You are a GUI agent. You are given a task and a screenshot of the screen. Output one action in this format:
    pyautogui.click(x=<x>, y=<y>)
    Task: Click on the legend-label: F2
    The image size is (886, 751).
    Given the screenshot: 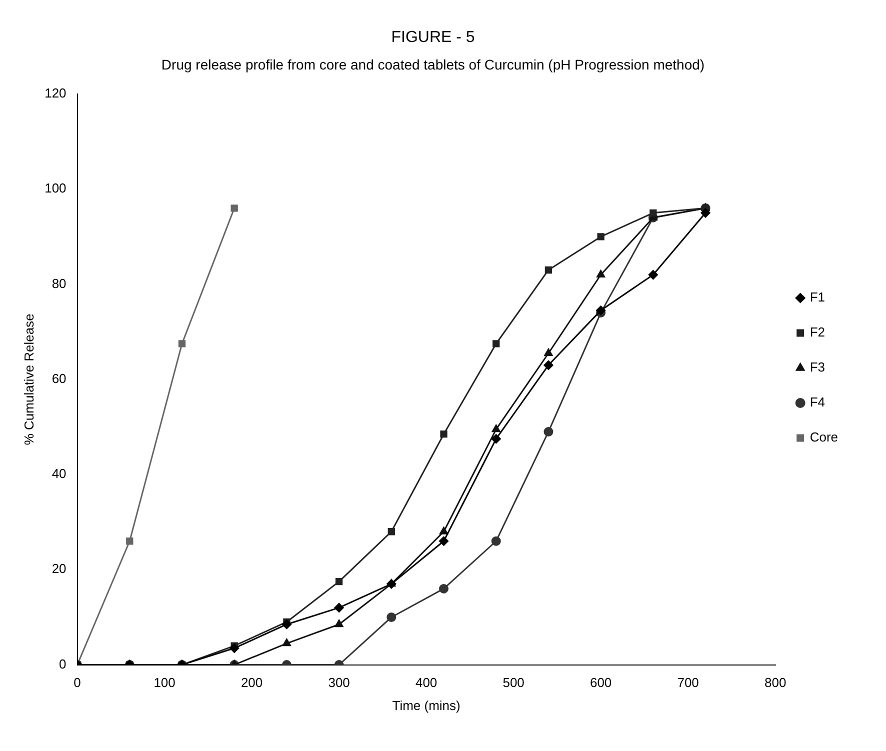 What is the action you would take?
    pyautogui.click(x=817, y=332)
    